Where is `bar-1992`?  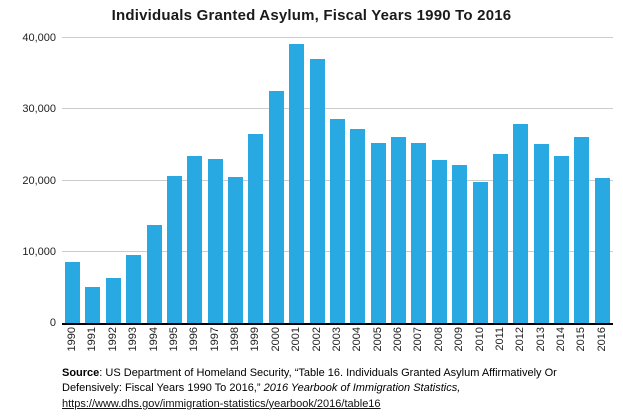 bar-1992 is located at coordinates (113, 300).